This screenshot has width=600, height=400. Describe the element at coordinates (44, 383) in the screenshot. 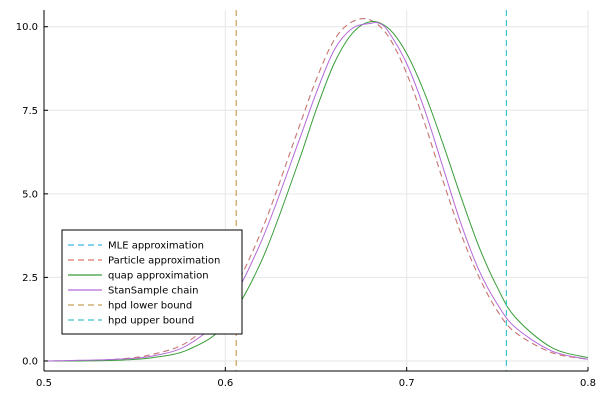

I see `x-tick-label: 0.5` at that location.